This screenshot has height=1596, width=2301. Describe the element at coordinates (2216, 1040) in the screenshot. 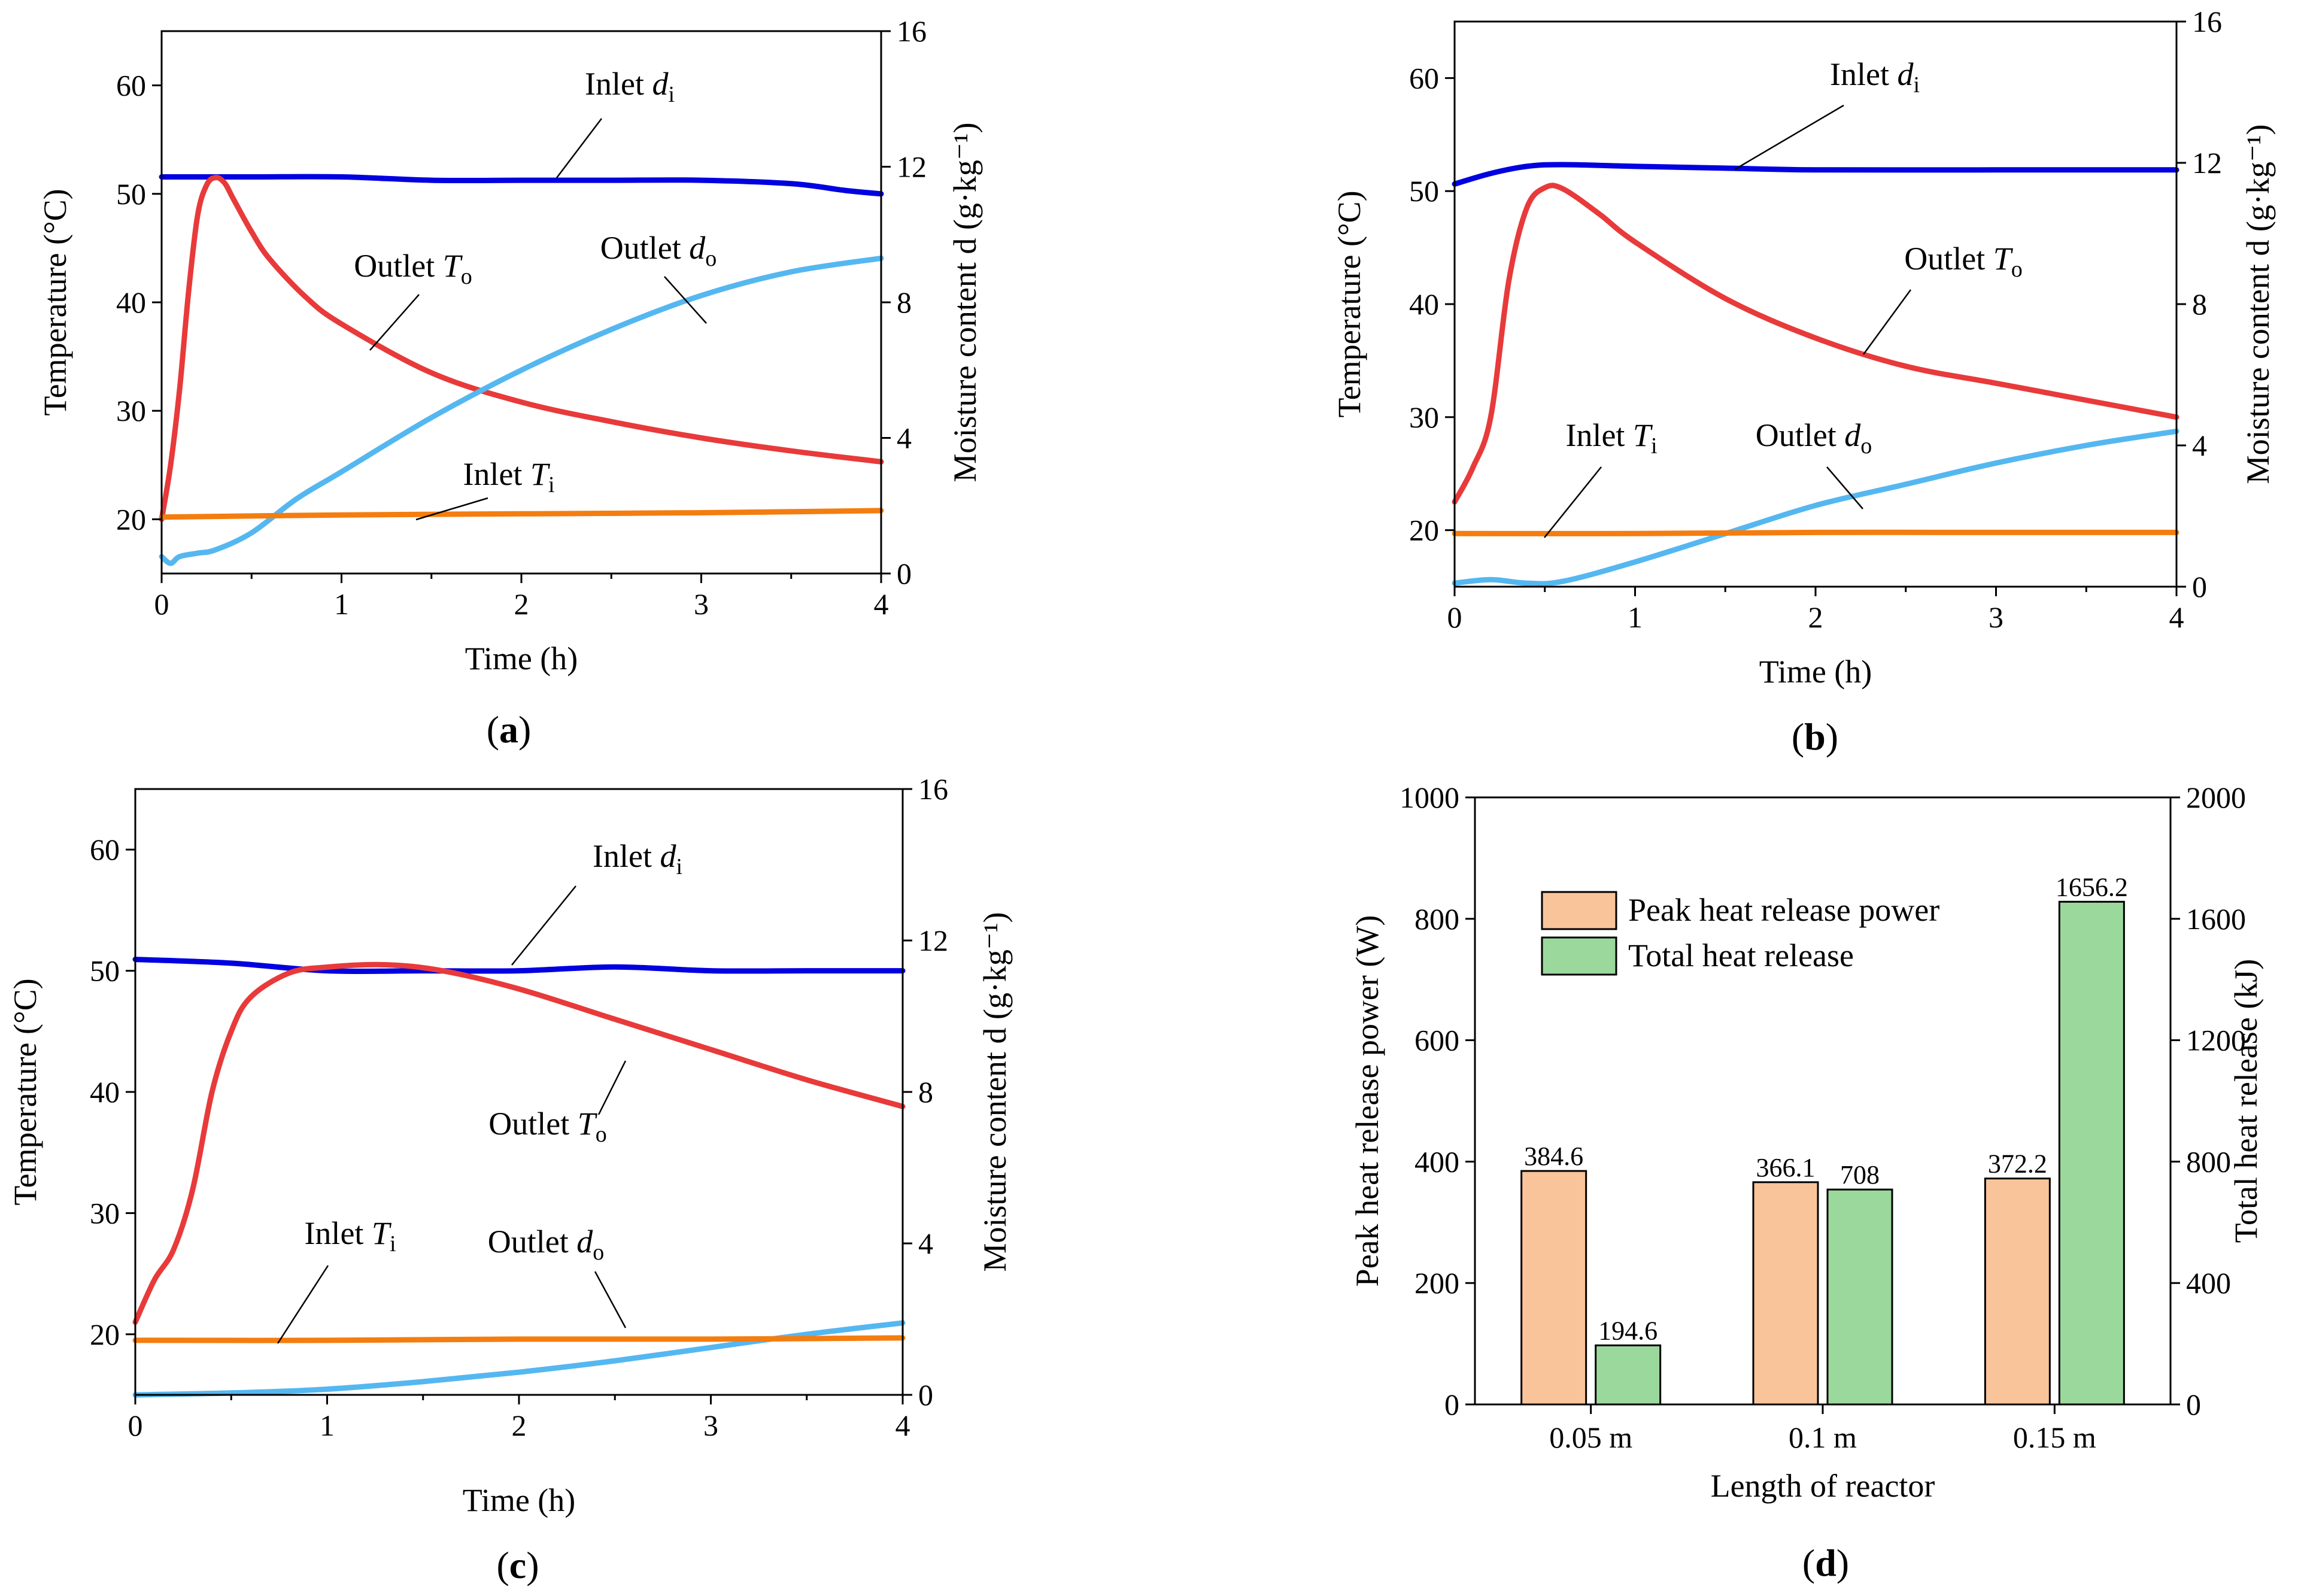

I see `y2-tick-label: 1200` at that location.